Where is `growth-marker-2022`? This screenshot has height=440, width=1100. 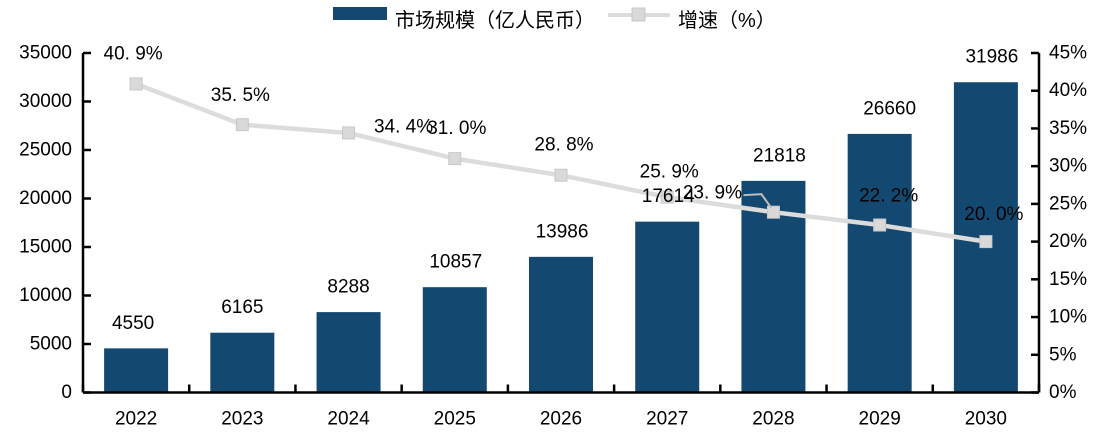
growth-marker-2022 is located at coordinates (136, 84).